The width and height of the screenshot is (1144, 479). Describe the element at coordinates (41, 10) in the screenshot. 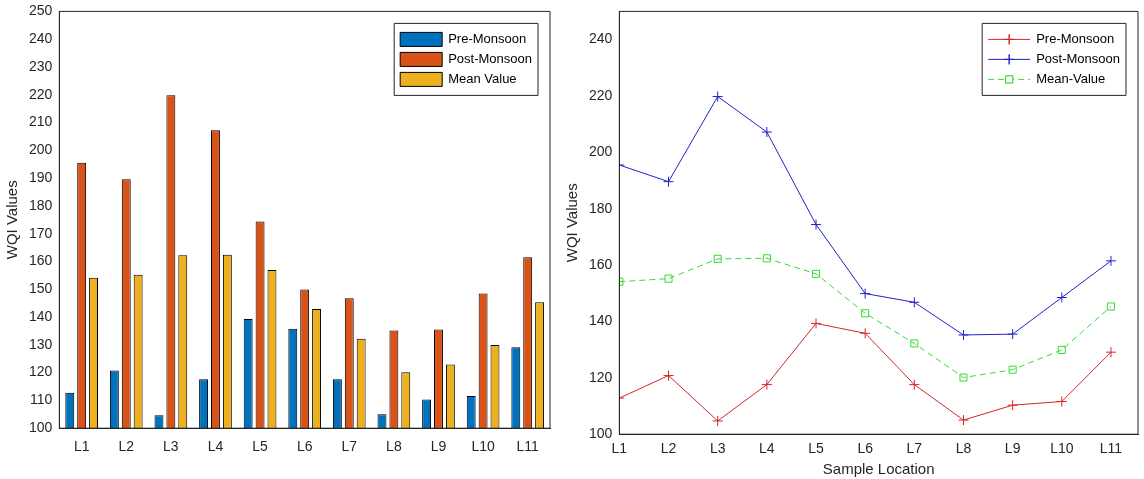

I see `y-tick-label: 250` at that location.